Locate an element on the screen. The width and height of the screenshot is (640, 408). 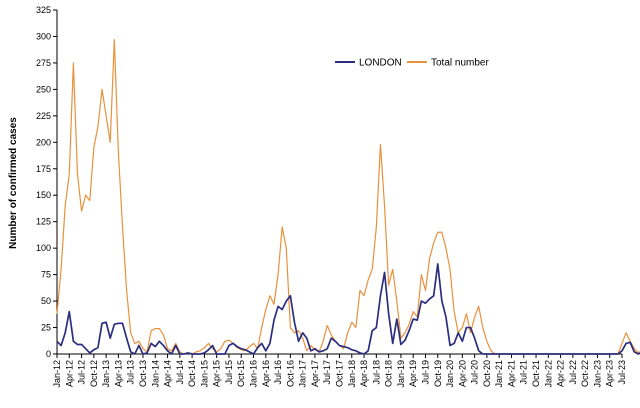
x-tick-label: Oct-21 is located at coordinates (536, 373).